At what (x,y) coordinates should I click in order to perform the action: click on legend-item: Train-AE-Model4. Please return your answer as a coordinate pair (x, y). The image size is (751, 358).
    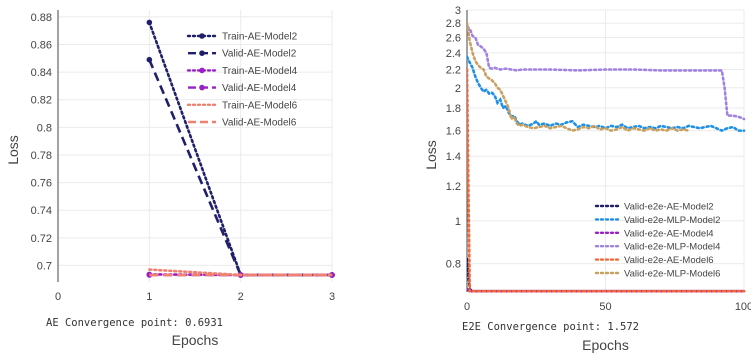
    Looking at the image, I should click on (242, 71).